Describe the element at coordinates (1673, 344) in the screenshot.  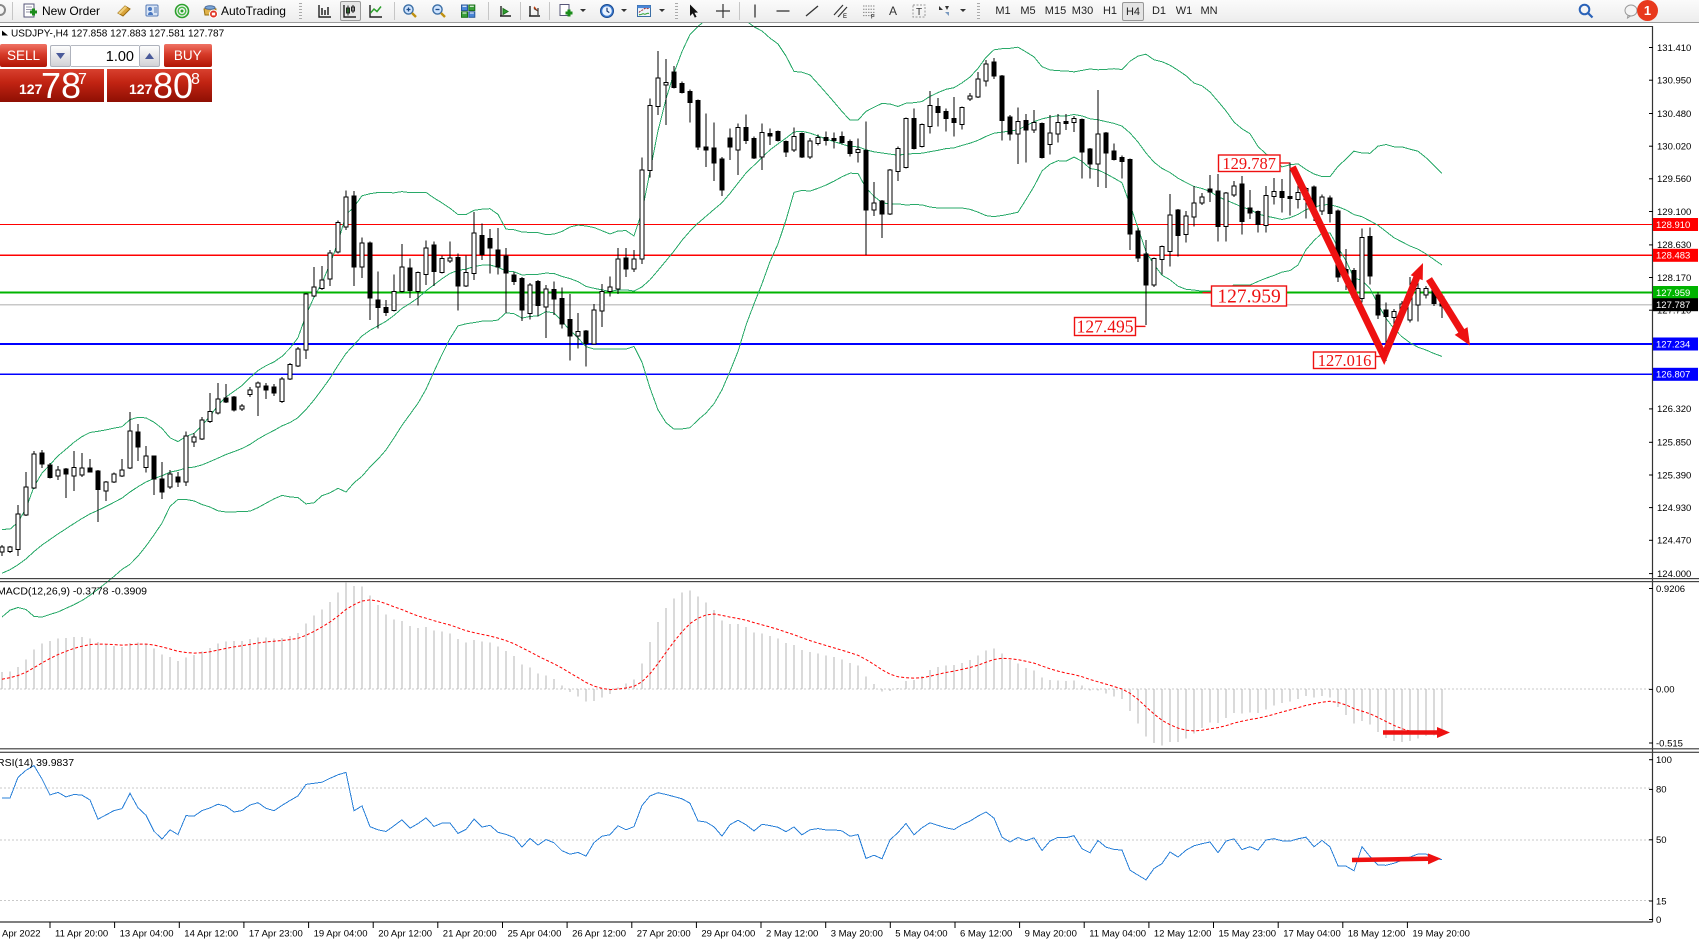
I see `svg-text: 127.234` at that location.